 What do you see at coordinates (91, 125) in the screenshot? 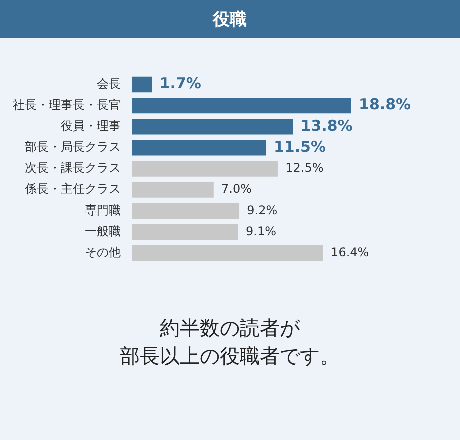
I see `y-tick-label: 役員・理事` at bounding box center [91, 125].